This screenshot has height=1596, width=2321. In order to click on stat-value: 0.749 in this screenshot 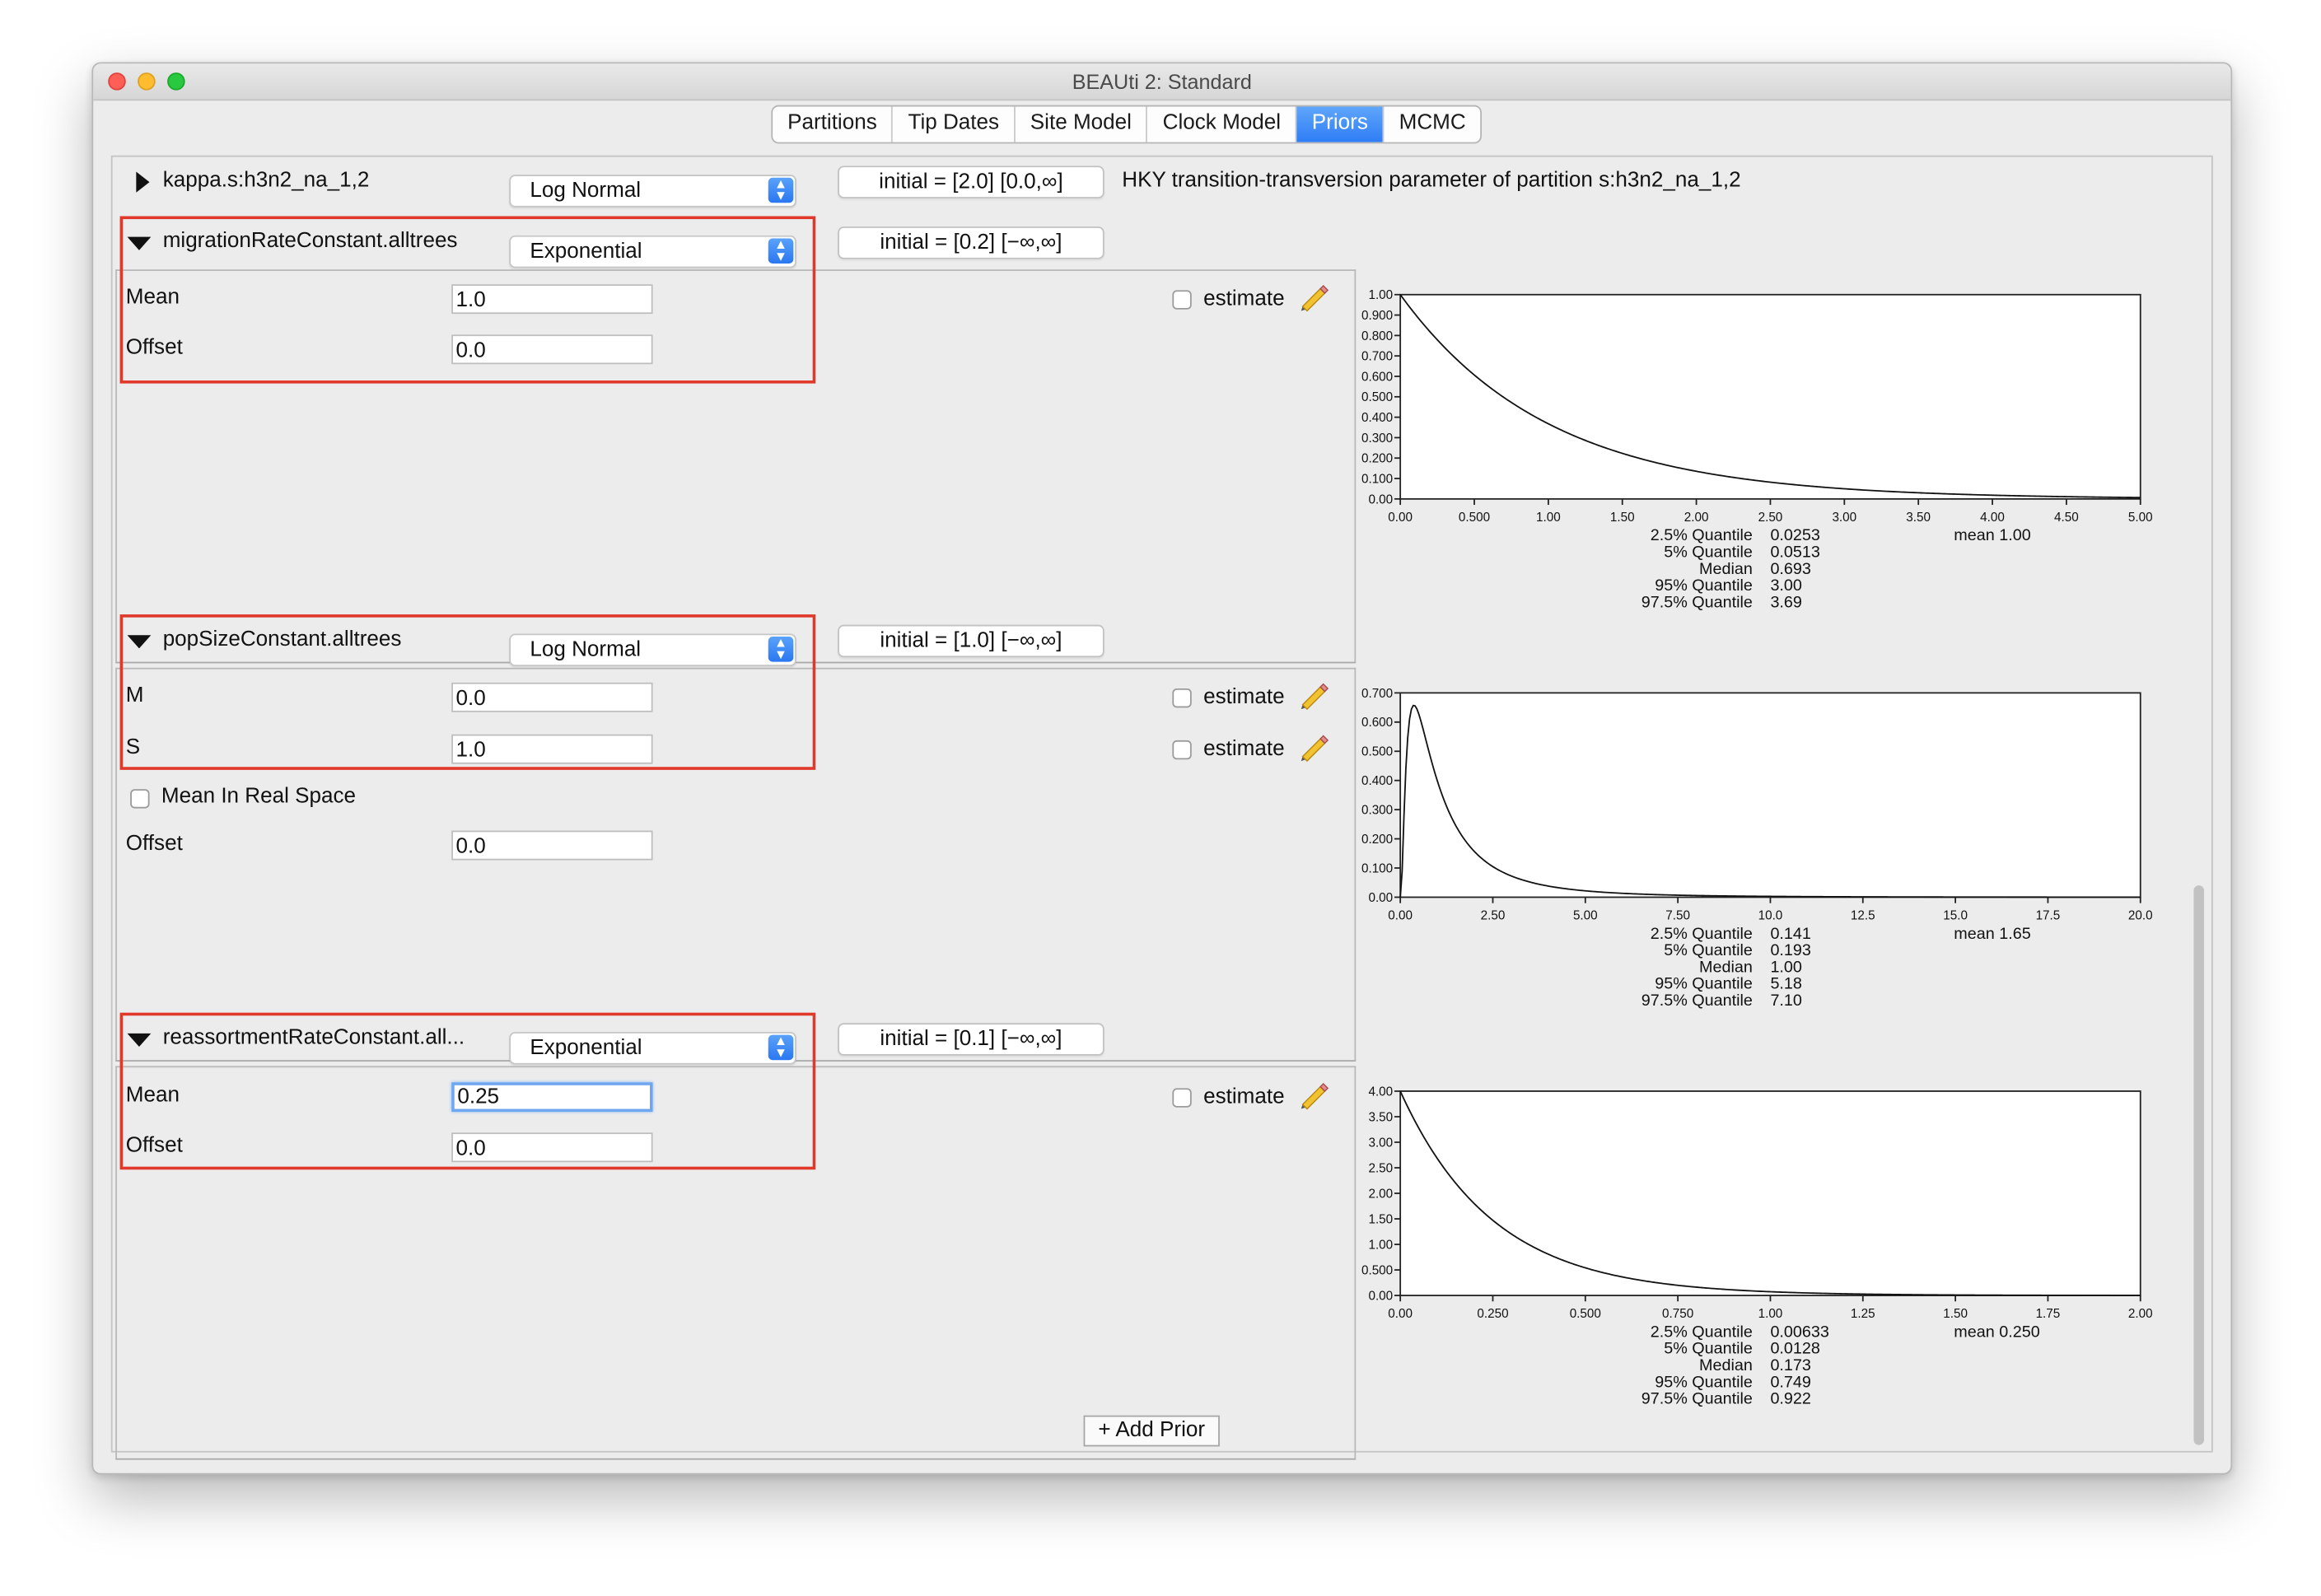, I will do `click(1790, 1382)`.